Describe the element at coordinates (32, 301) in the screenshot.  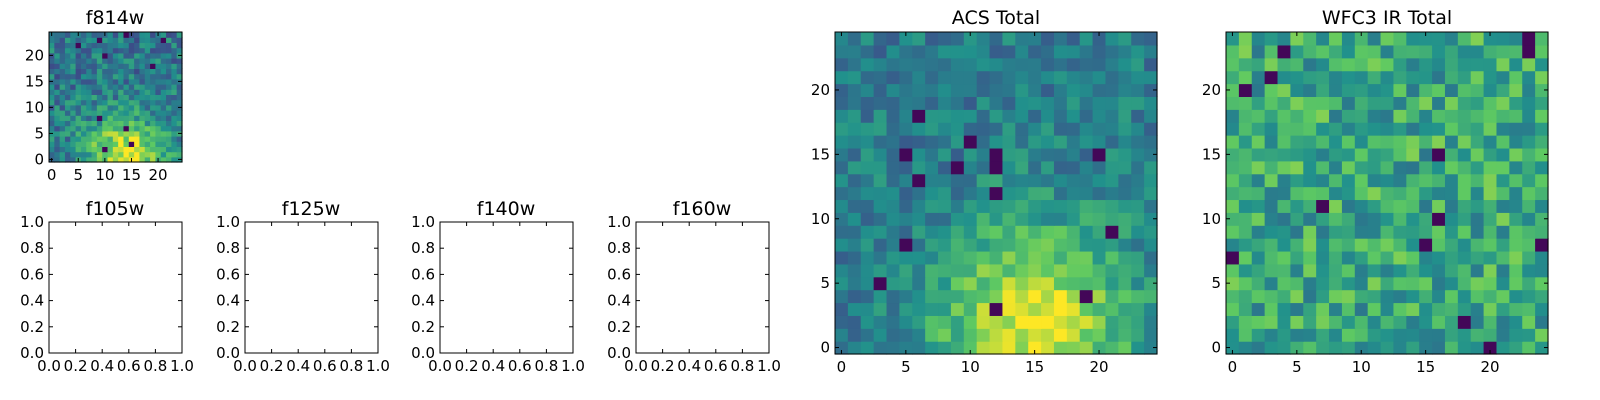
I see `panel-f105w-ytick-label: 0.4` at that location.